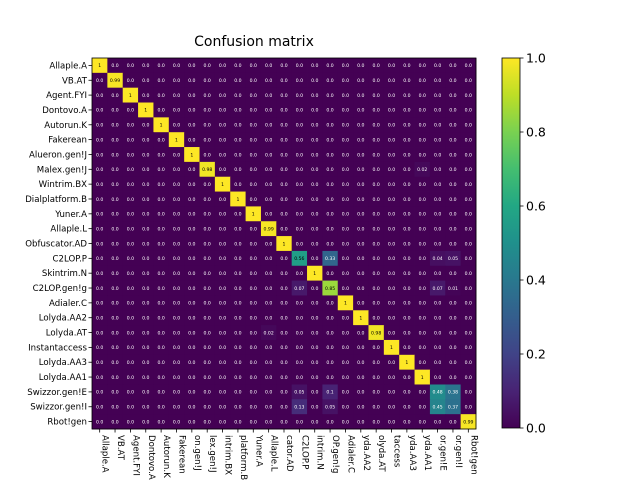 This screenshot has width=640, height=480. Describe the element at coordinates (70, 259) in the screenshot. I see `y-tick-label: C2LOP.P` at that location.